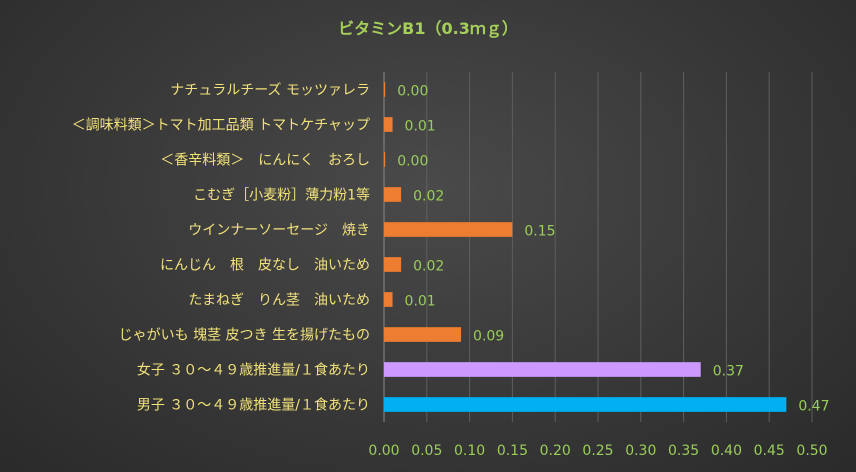 The width and height of the screenshot is (856, 472). Describe the element at coordinates (539, 232) in the screenshot. I see `data-label: 0.15` at that location.